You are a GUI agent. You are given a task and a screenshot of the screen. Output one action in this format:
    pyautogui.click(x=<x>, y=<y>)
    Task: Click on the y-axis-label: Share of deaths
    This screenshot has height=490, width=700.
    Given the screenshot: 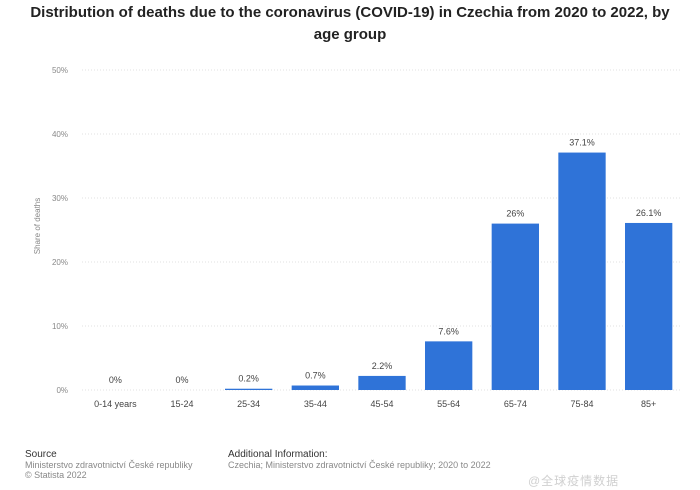 What is the action you would take?
    pyautogui.click(x=37, y=226)
    